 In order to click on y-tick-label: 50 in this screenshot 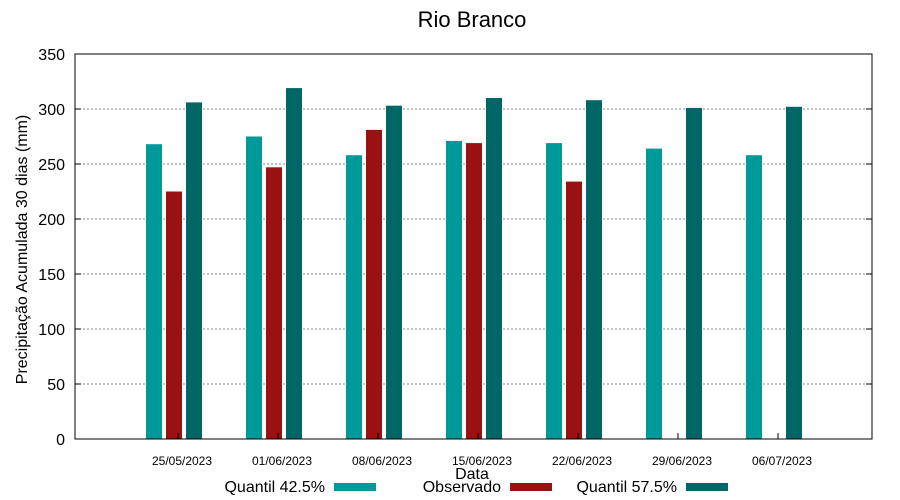, I will do `click(56, 385)`.